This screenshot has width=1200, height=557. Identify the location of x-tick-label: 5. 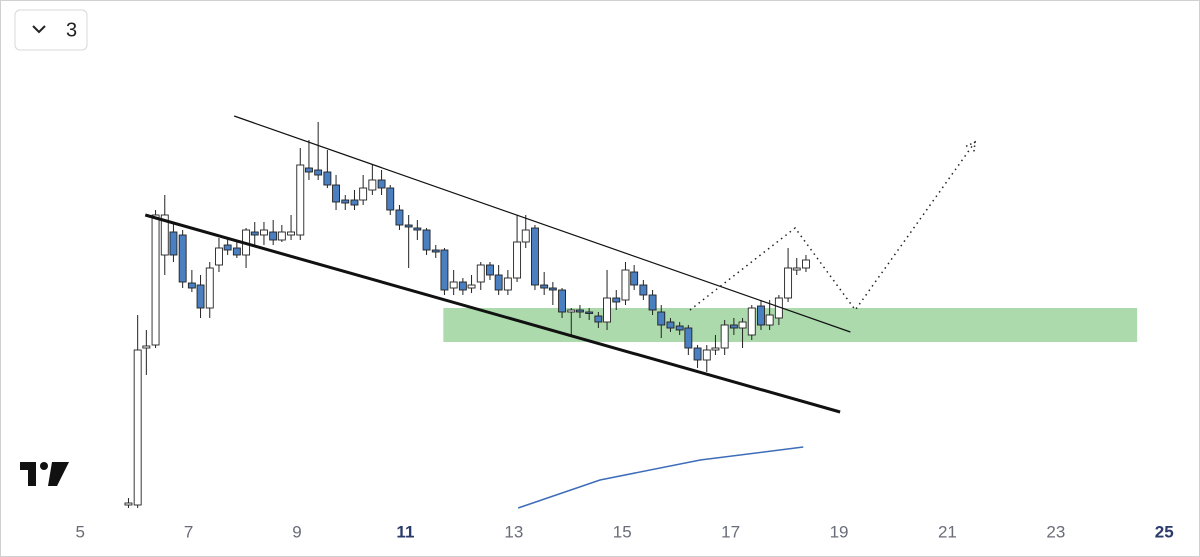
(79, 531).